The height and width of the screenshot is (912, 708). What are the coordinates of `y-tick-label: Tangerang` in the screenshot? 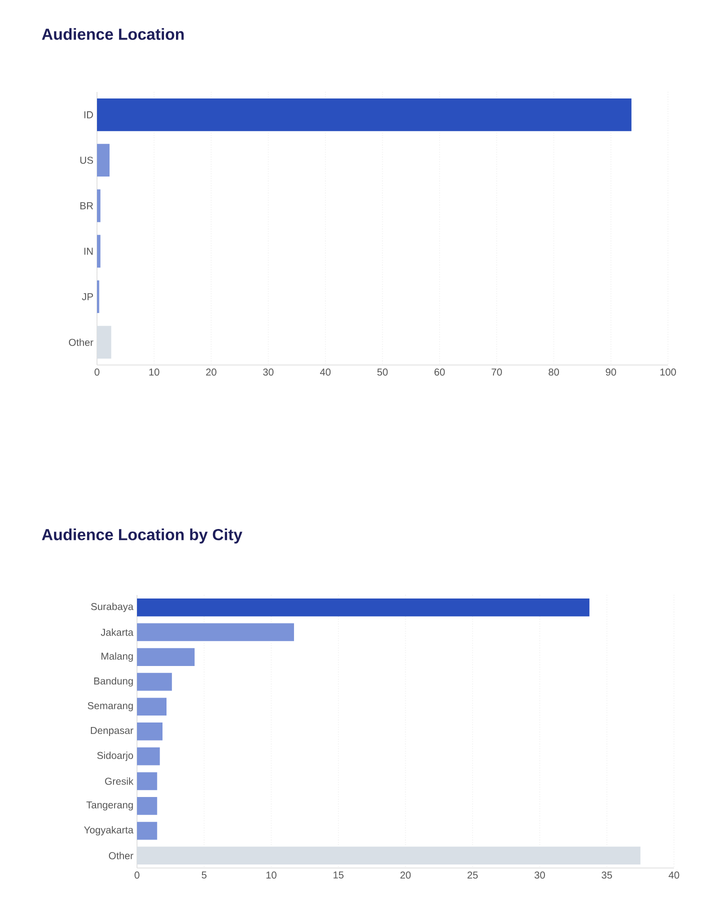 It's located at (109, 805).